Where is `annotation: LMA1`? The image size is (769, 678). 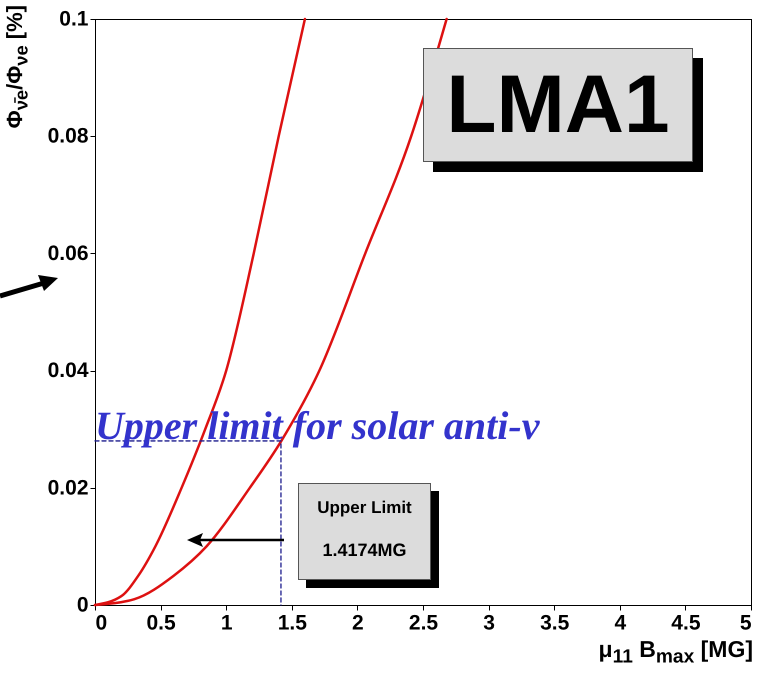 annotation: LMA1 is located at coordinates (558, 105).